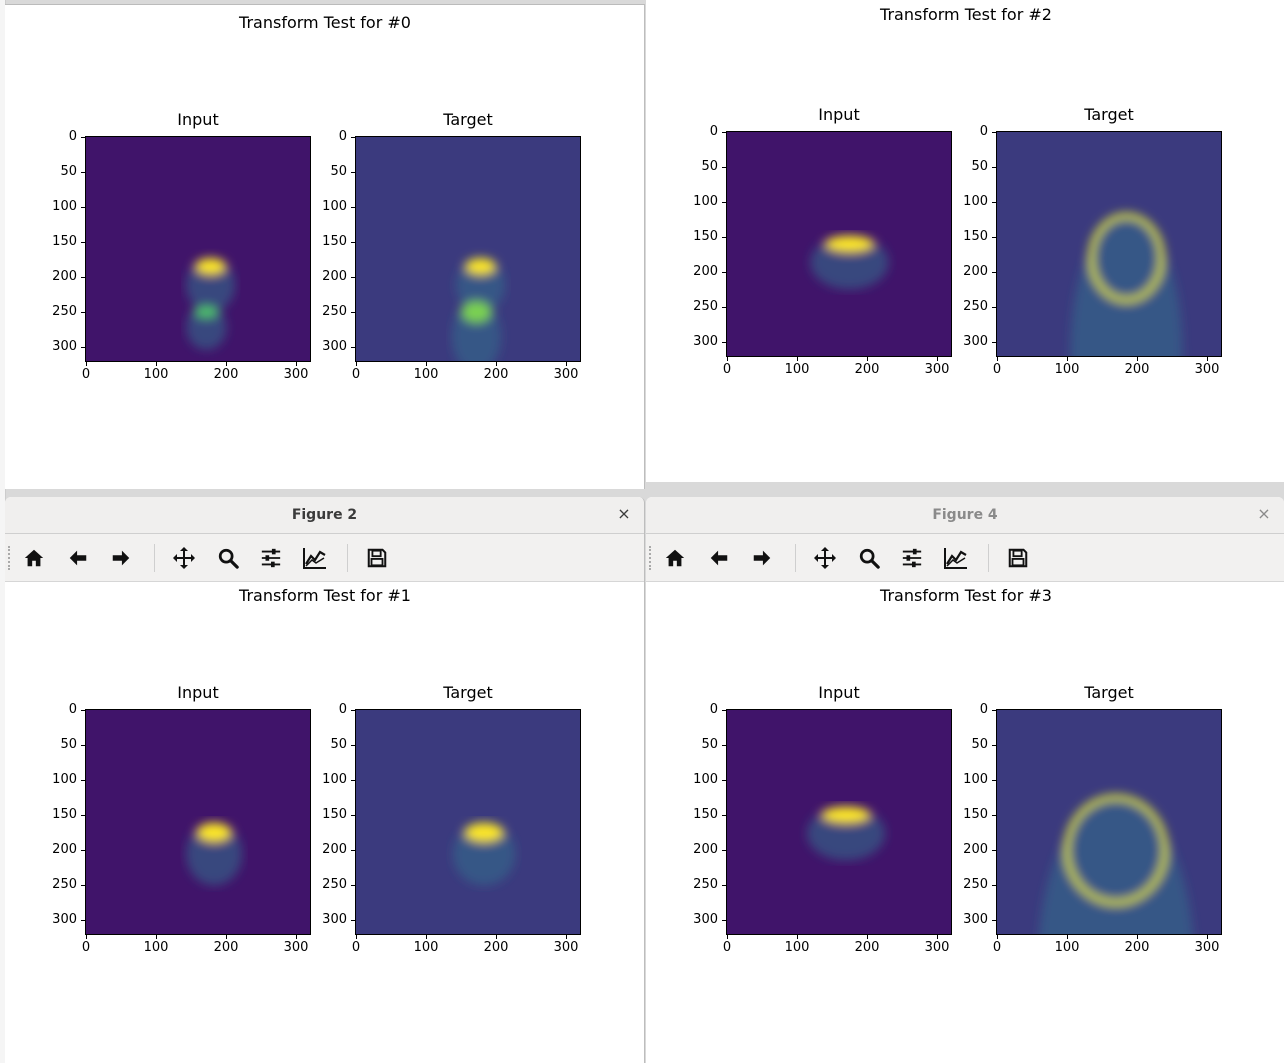 This screenshot has height=1063, width=1284. I want to click on heatmap-image, so click(1109, 244).